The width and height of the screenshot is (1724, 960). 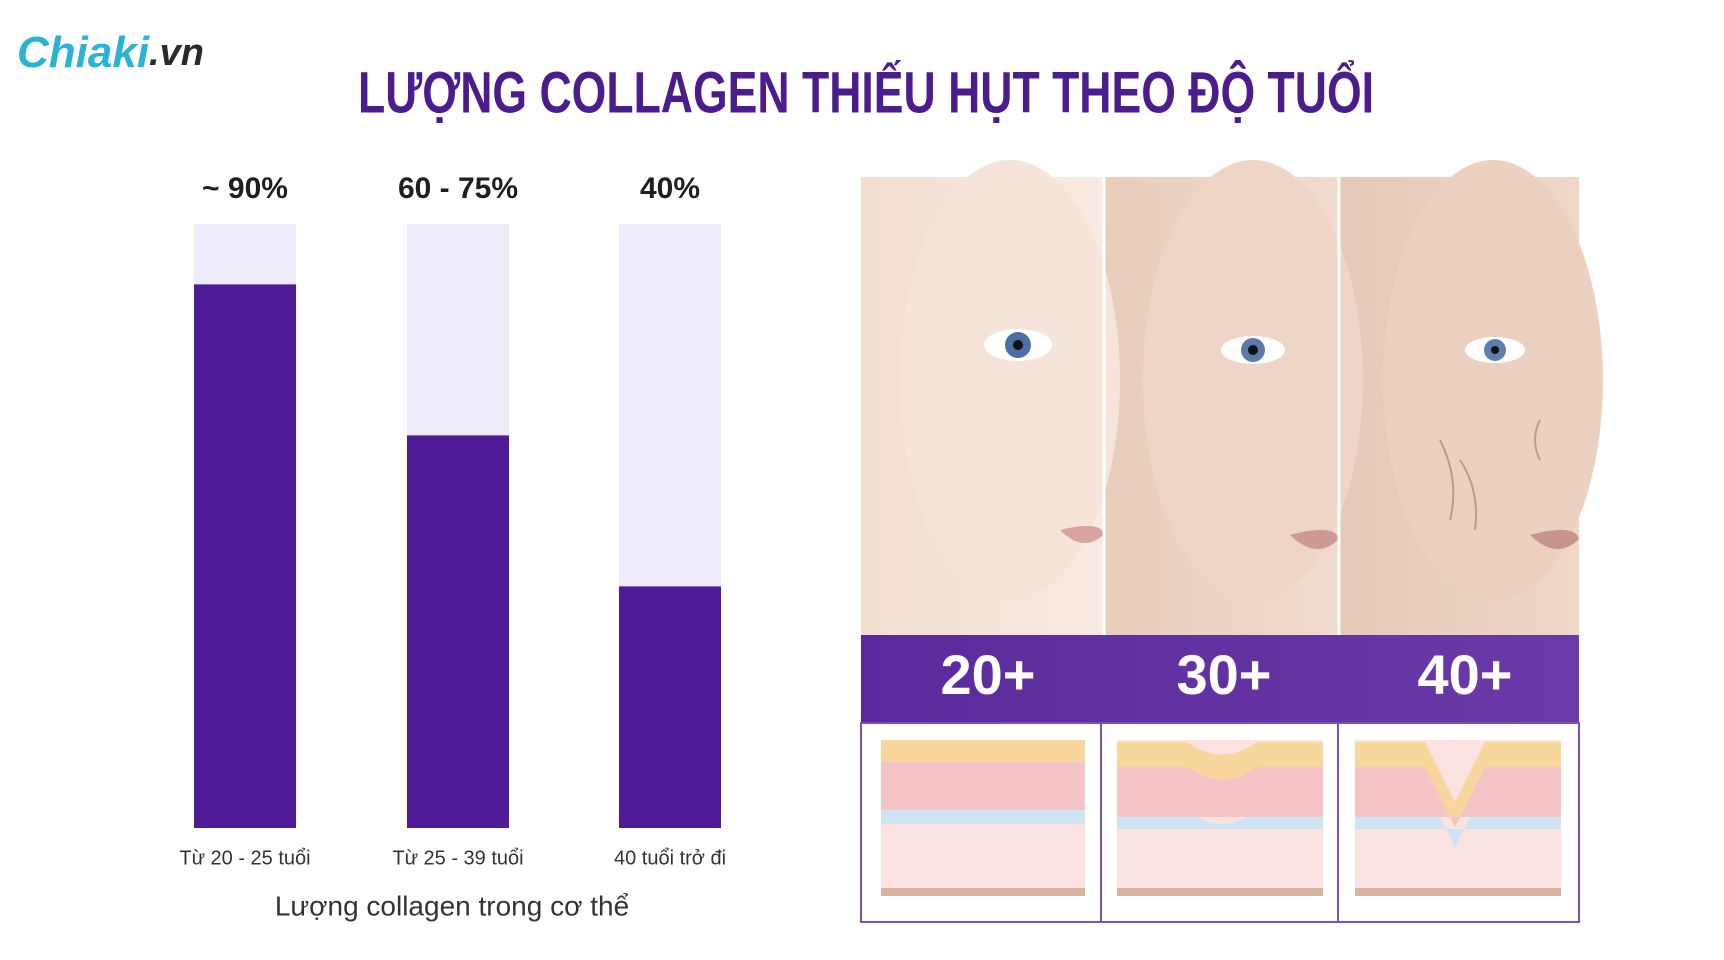 I want to click on age-band, so click(x=1220, y=679).